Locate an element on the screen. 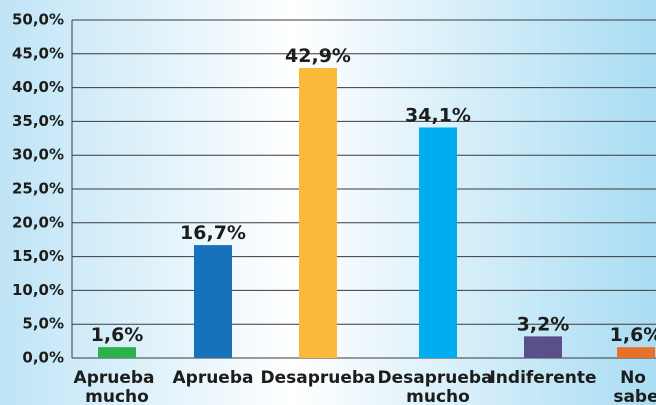 This screenshot has height=405, width=656. y-tick-label: 35,0% is located at coordinates (38, 121).